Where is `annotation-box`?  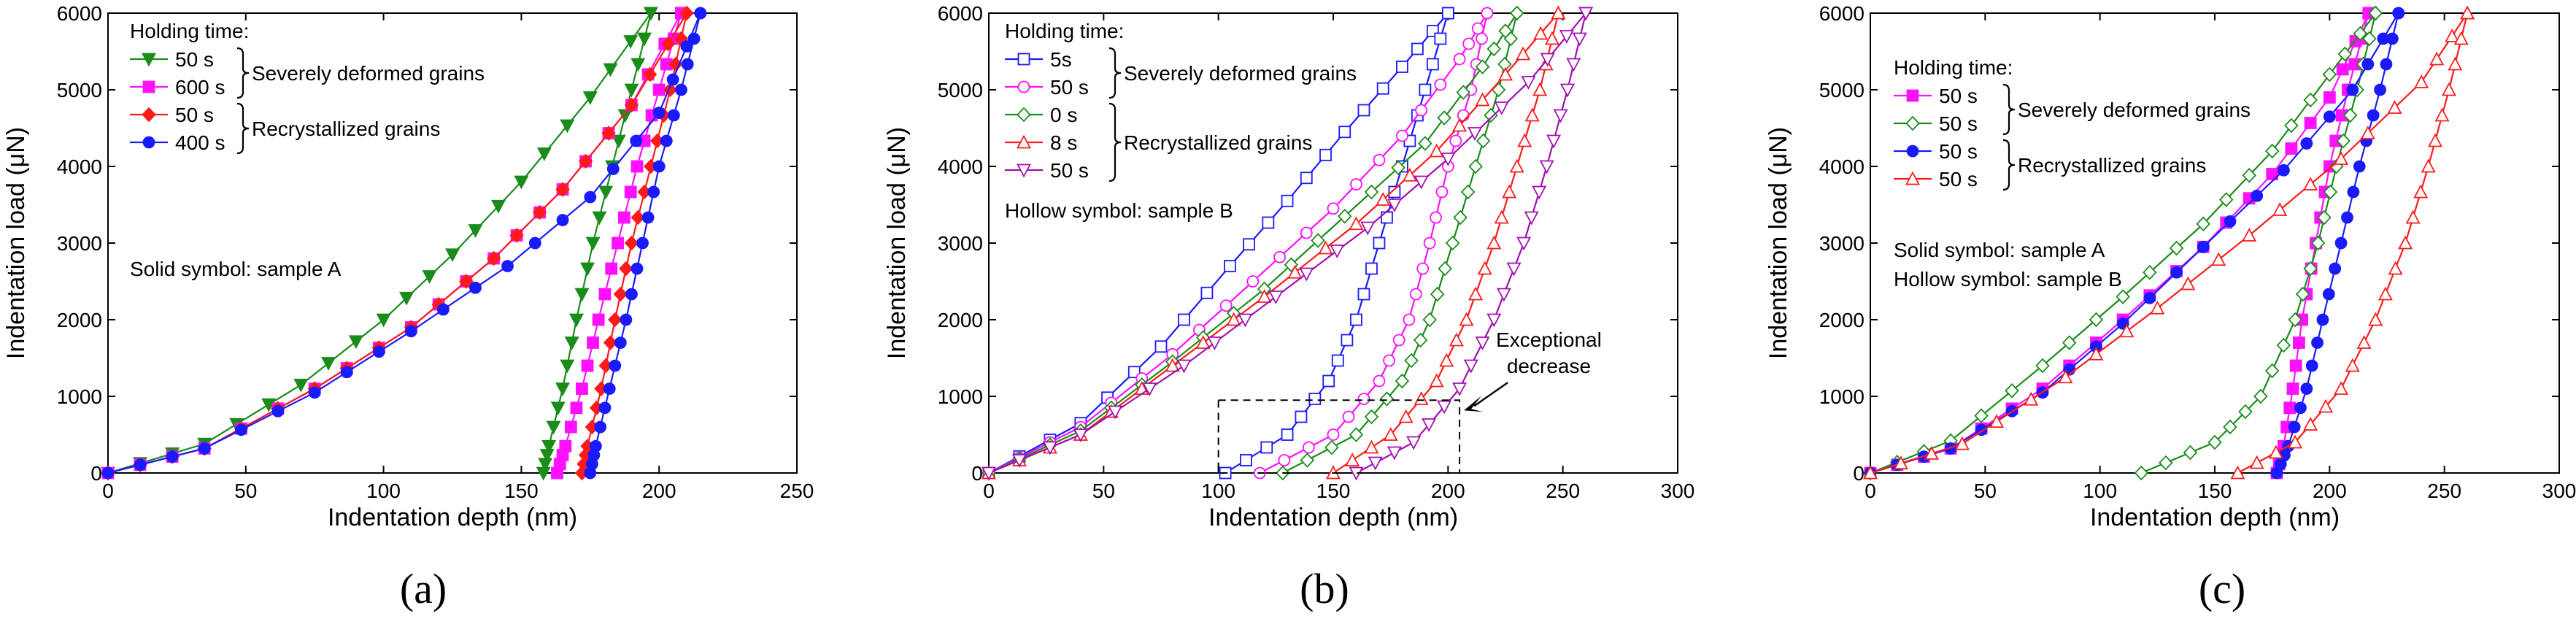 annotation-box is located at coordinates (1339, 436).